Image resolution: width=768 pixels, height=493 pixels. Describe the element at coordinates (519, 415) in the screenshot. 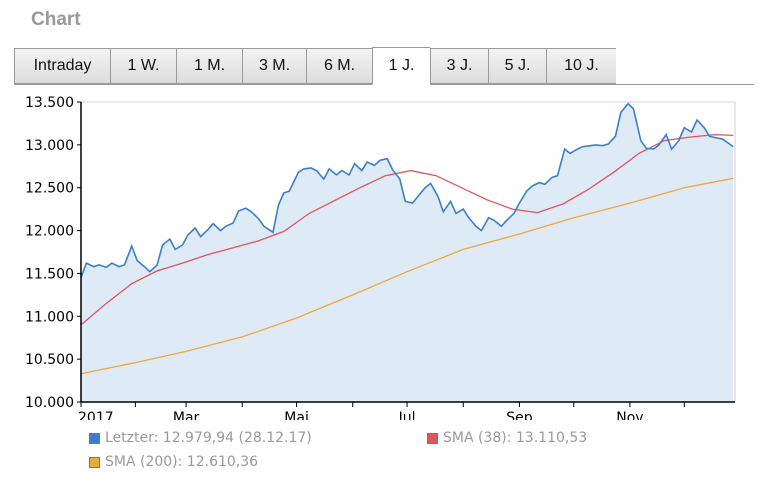

I see `x-tick-label: Sep` at that location.